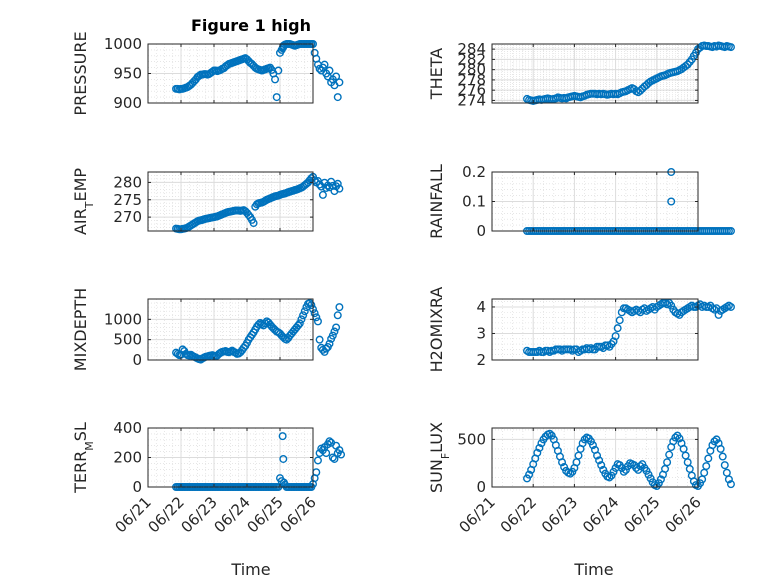 This screenshot has width=778, height=583. Describe the element at coordinates (80, 329) in the screenshot. I see `y-axis-label: MIXDEPTH` at that location.